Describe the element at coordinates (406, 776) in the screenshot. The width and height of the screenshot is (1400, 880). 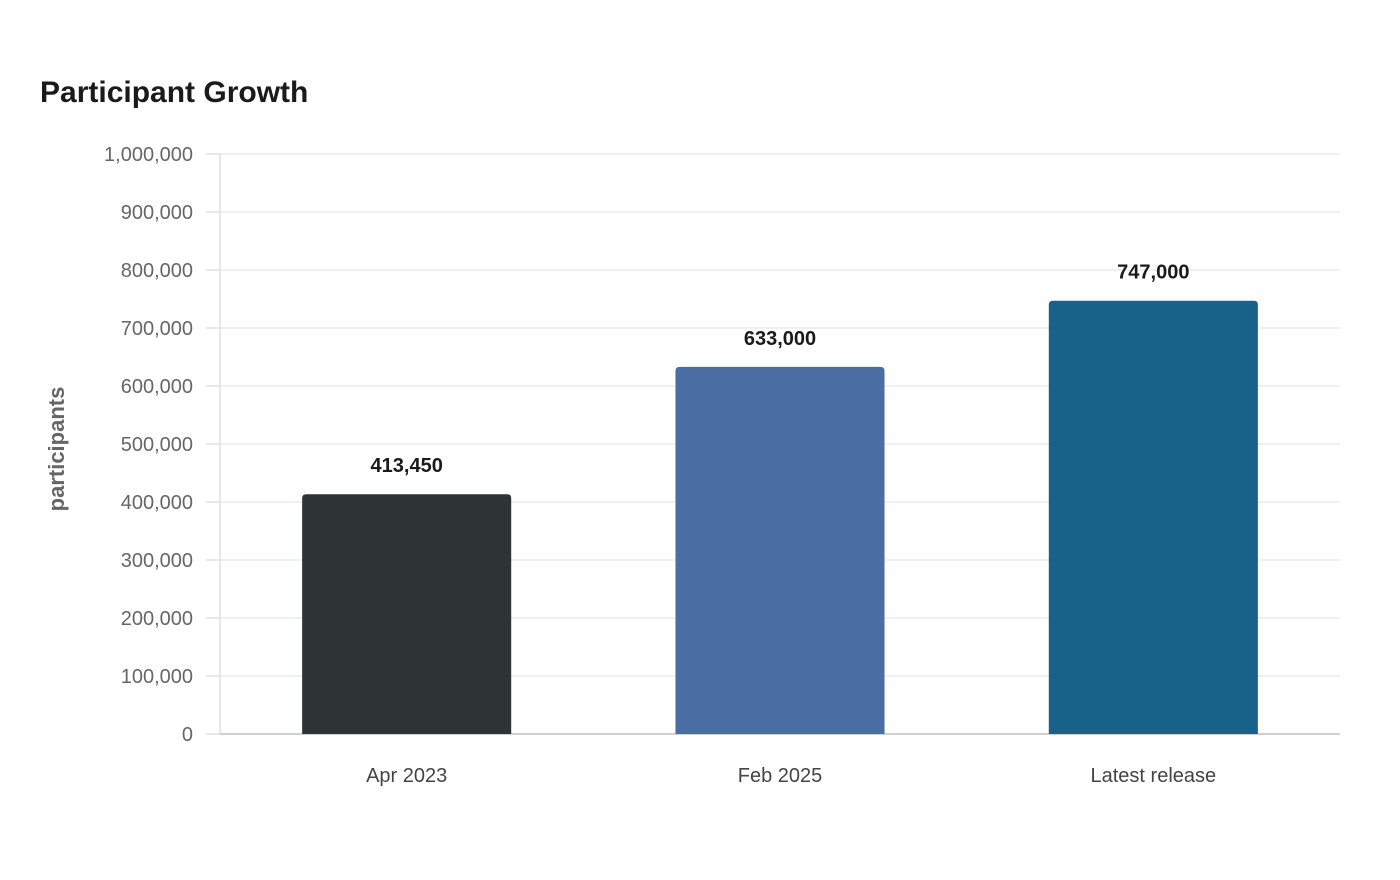
I see `x-tick-label: Apr 2023` at that location.